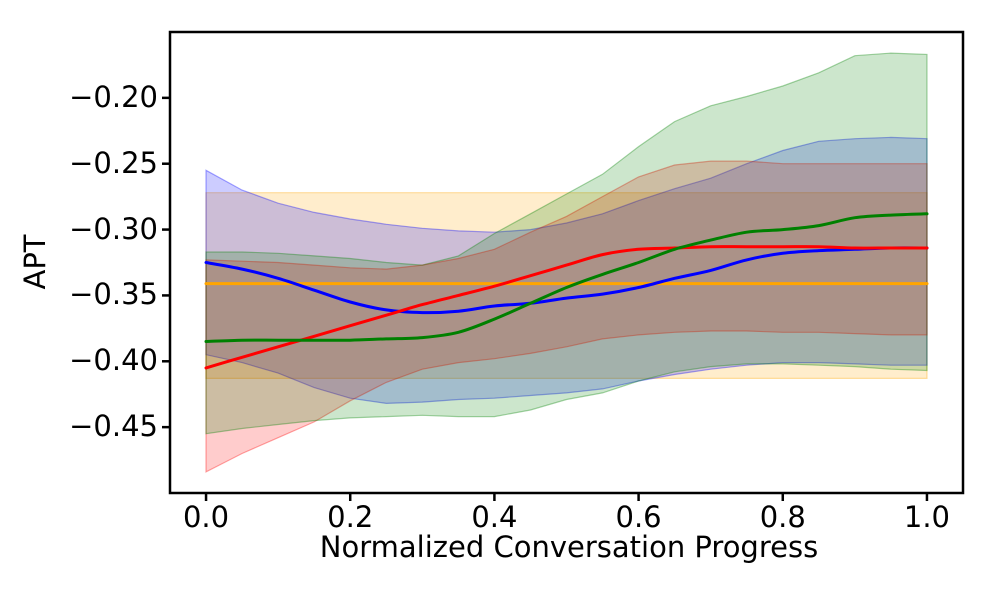 This screenshot has width=1000, height=600. I want to click on x-tick-label: 0.4, so click(494, 517).